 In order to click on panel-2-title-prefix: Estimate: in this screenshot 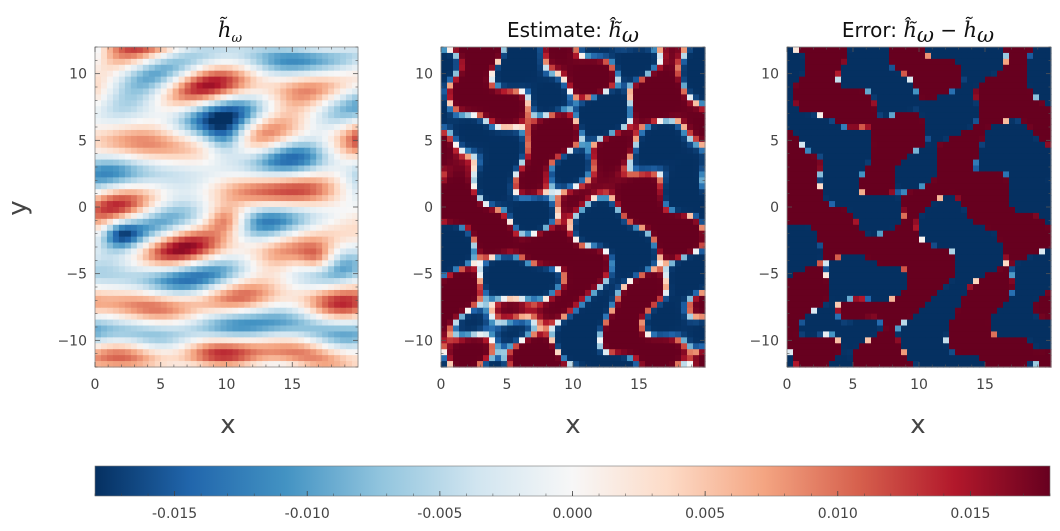, I will do `click(557, 30)`.